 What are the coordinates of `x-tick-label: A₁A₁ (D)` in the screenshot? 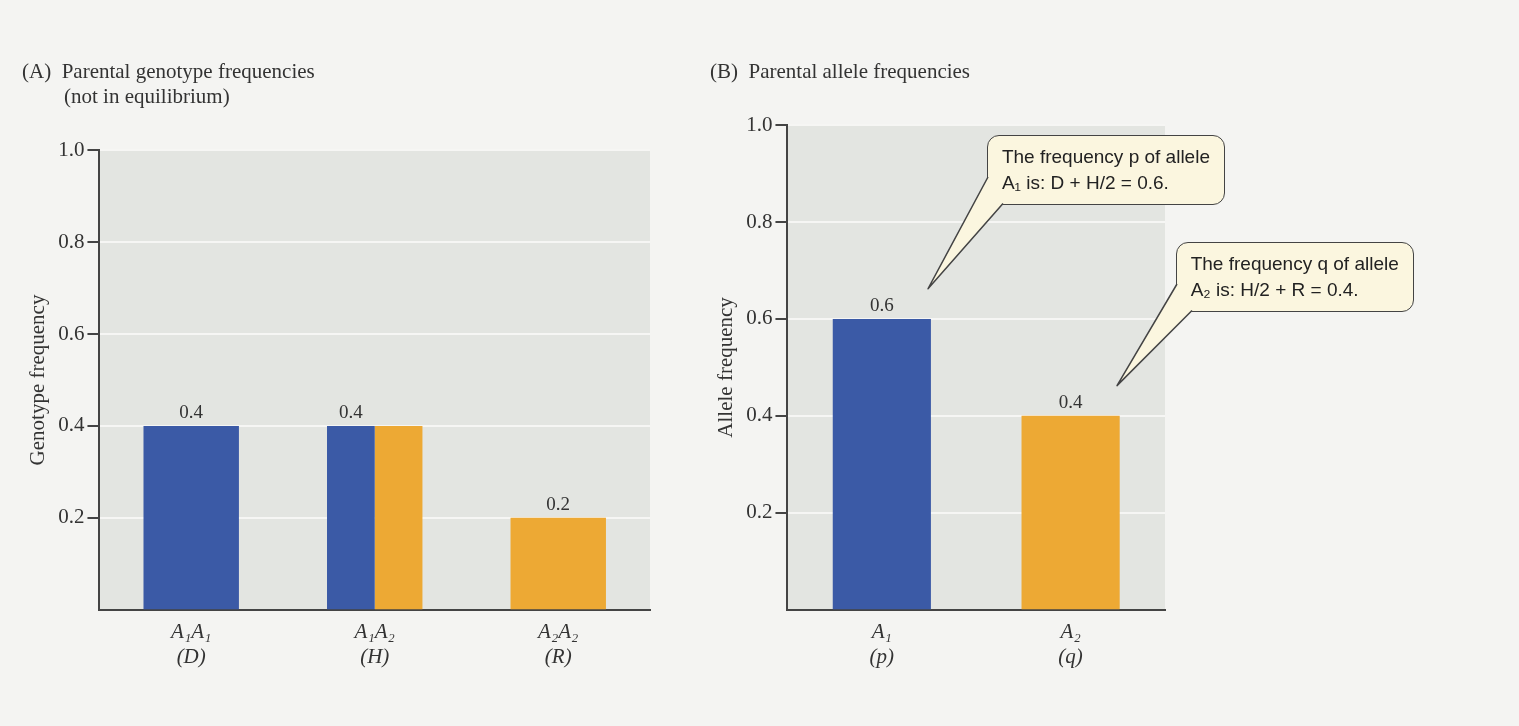 It's located at (190, 643).